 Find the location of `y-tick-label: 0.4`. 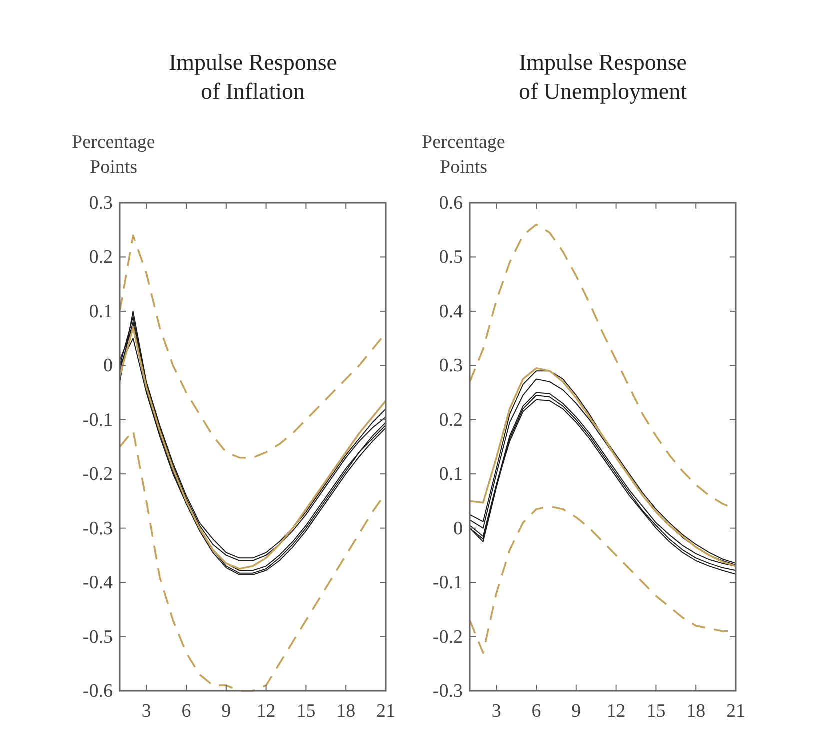

y-tick-label: 0.4 is located at coordinates (451, 311).